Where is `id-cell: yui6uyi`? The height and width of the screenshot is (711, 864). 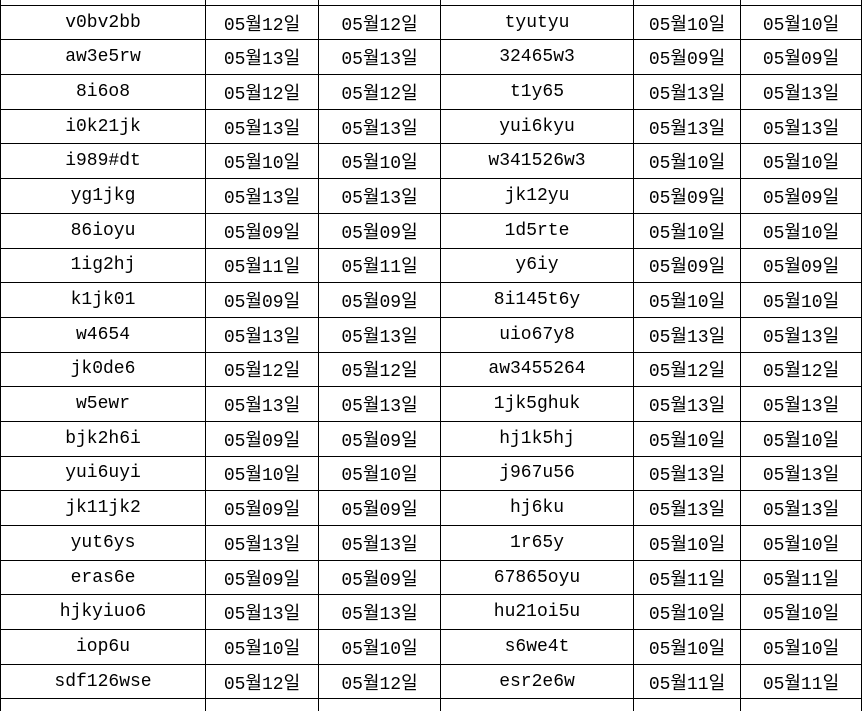 id-cell: yui6uyi is located at coordinates (103, 473).